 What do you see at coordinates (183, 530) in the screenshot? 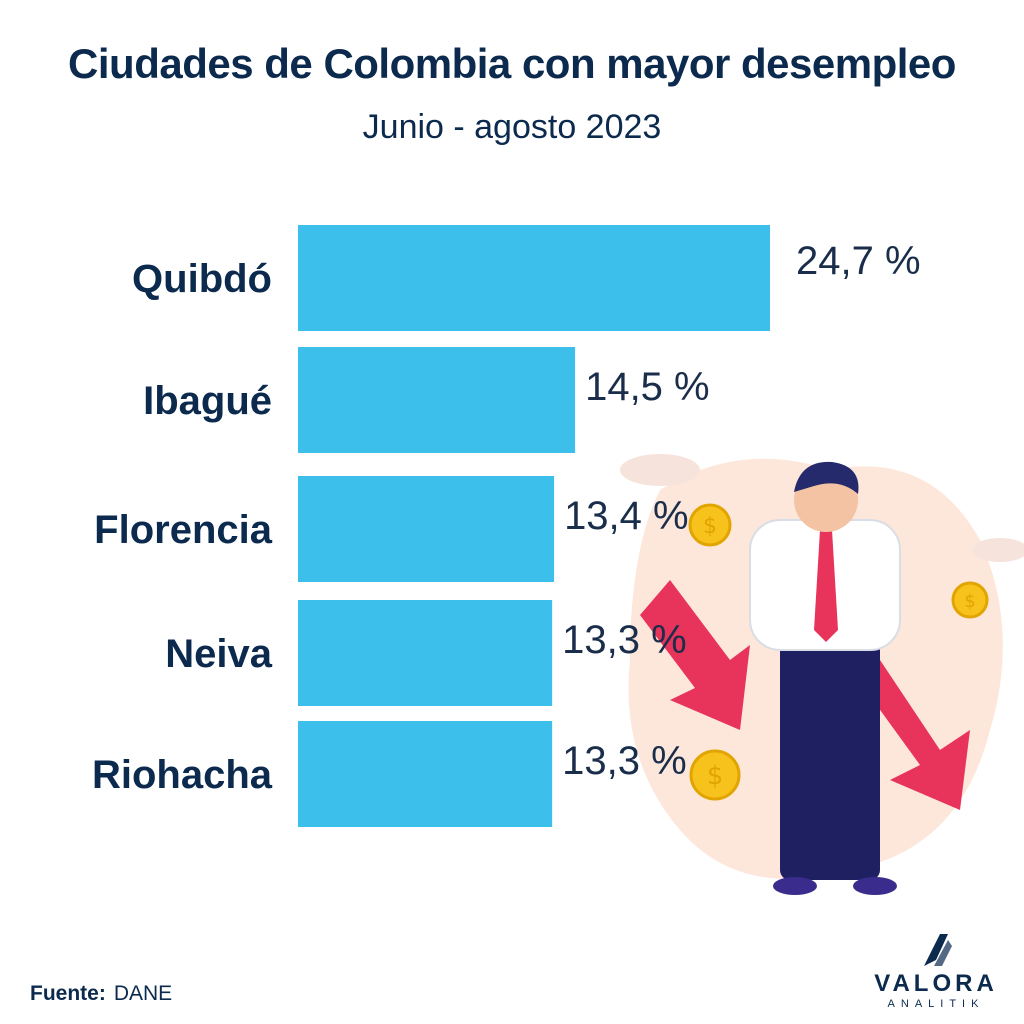
I see `category-label: Florencia` at bounding box center [183, 530].